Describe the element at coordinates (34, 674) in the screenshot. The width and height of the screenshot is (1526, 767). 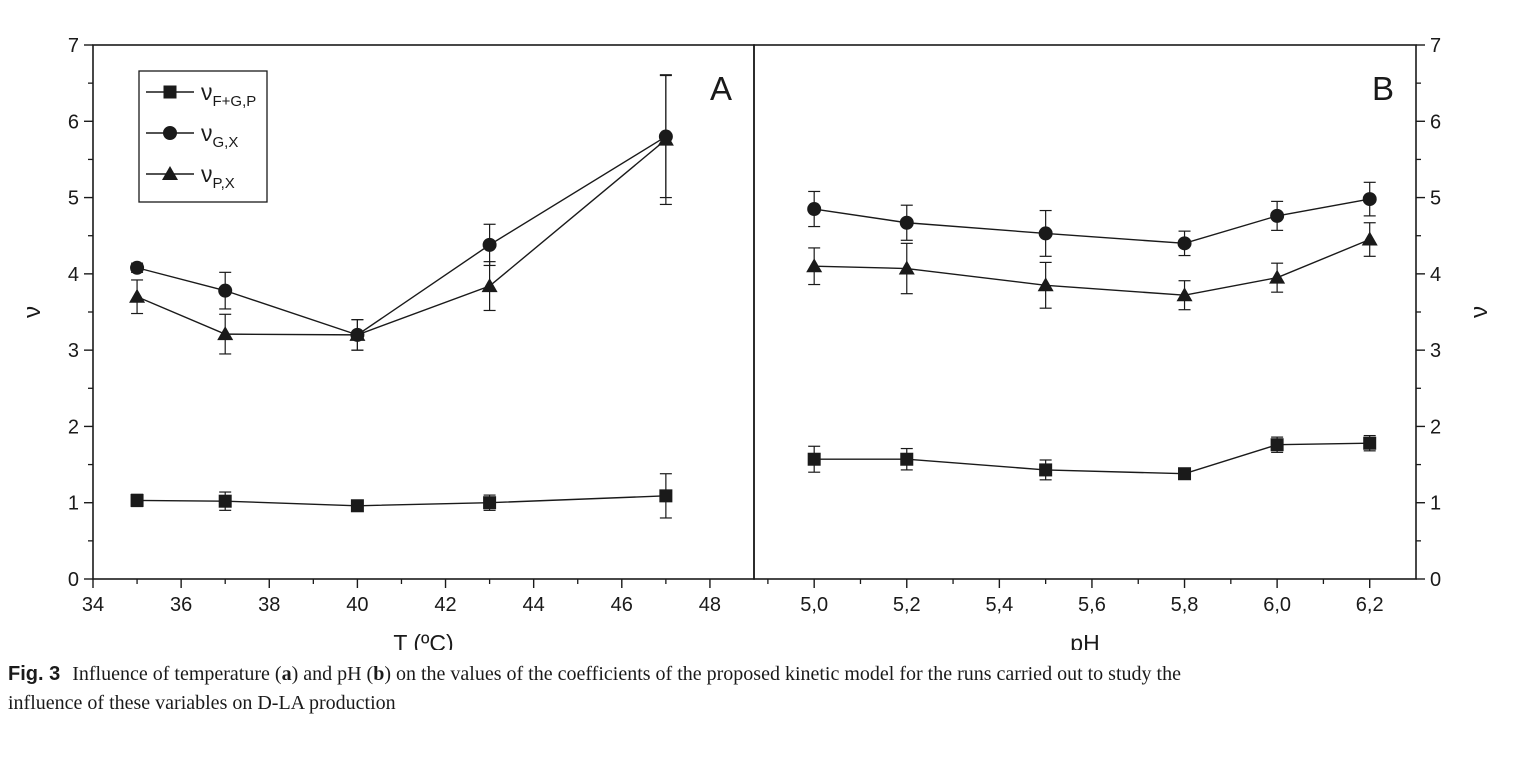
I see `figure-label: Fig. 3` at that location.